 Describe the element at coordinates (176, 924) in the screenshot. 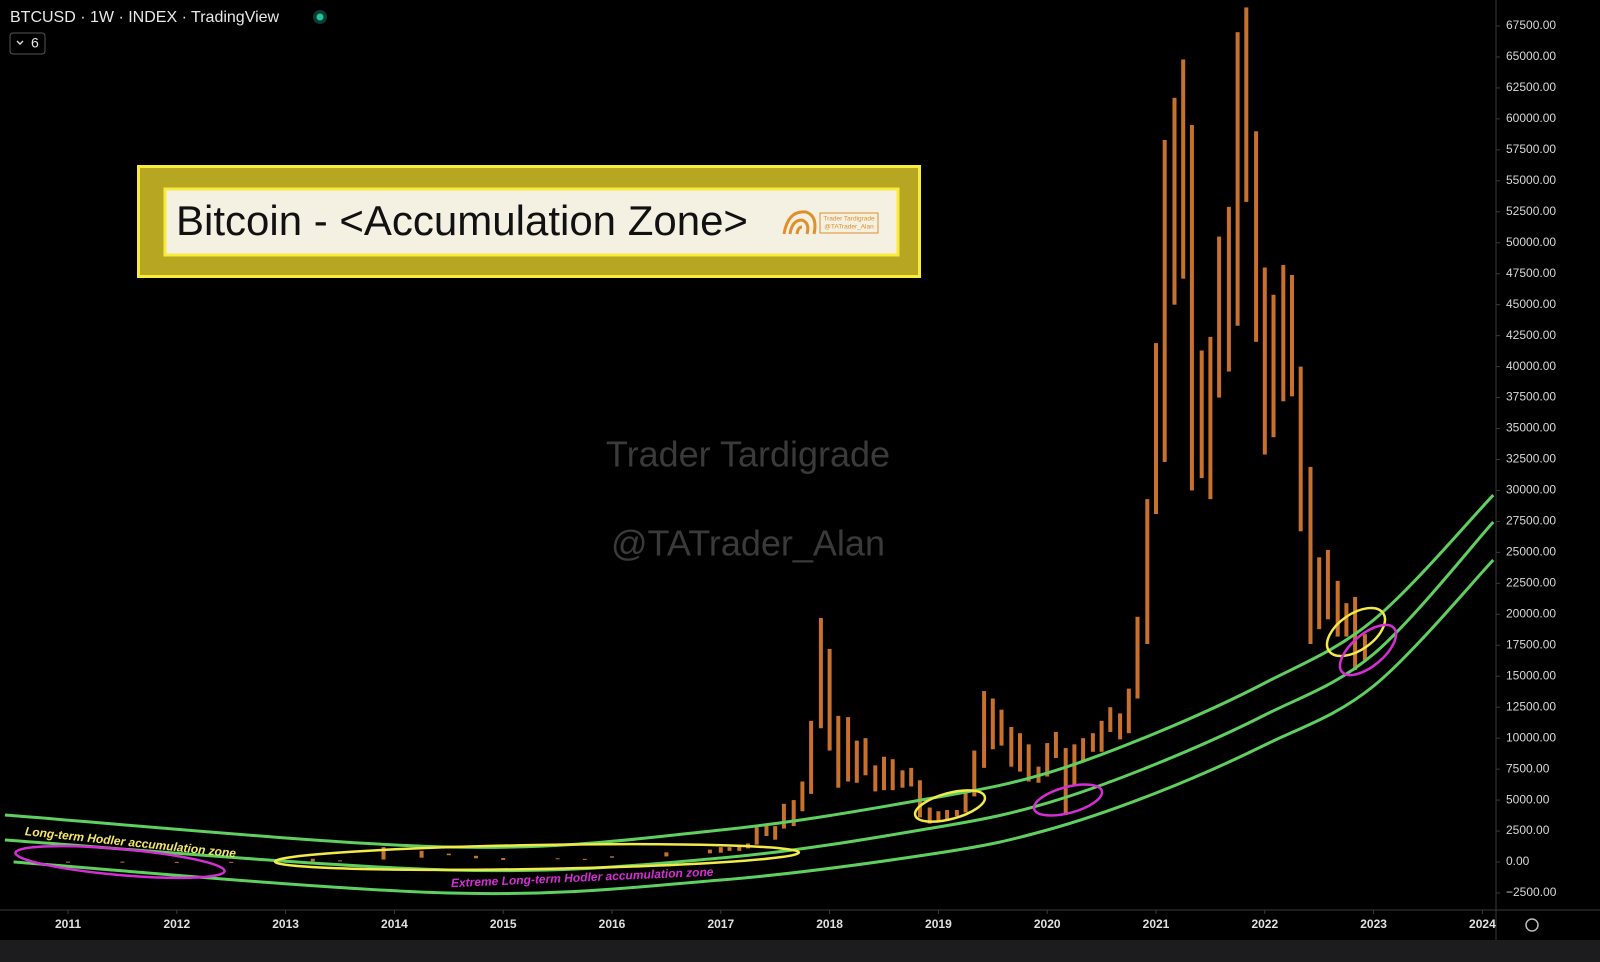

I see `x-tick-label: 2012` at that location.